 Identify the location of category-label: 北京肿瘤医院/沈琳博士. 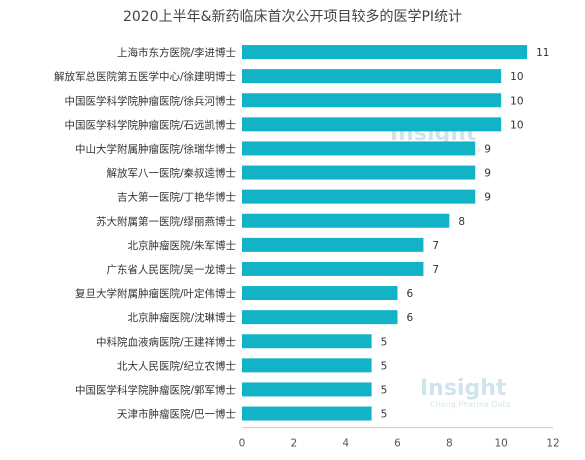
(181, 317).